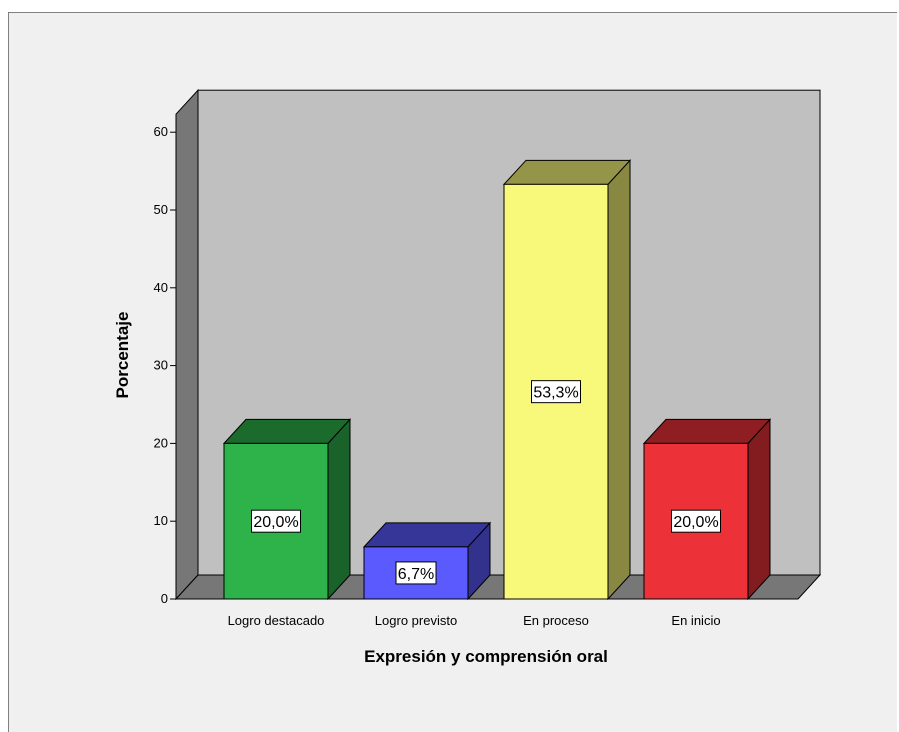 This screenshot has height=732, width=899. I want to click on y-tick-label: 50, so click(161, 209).